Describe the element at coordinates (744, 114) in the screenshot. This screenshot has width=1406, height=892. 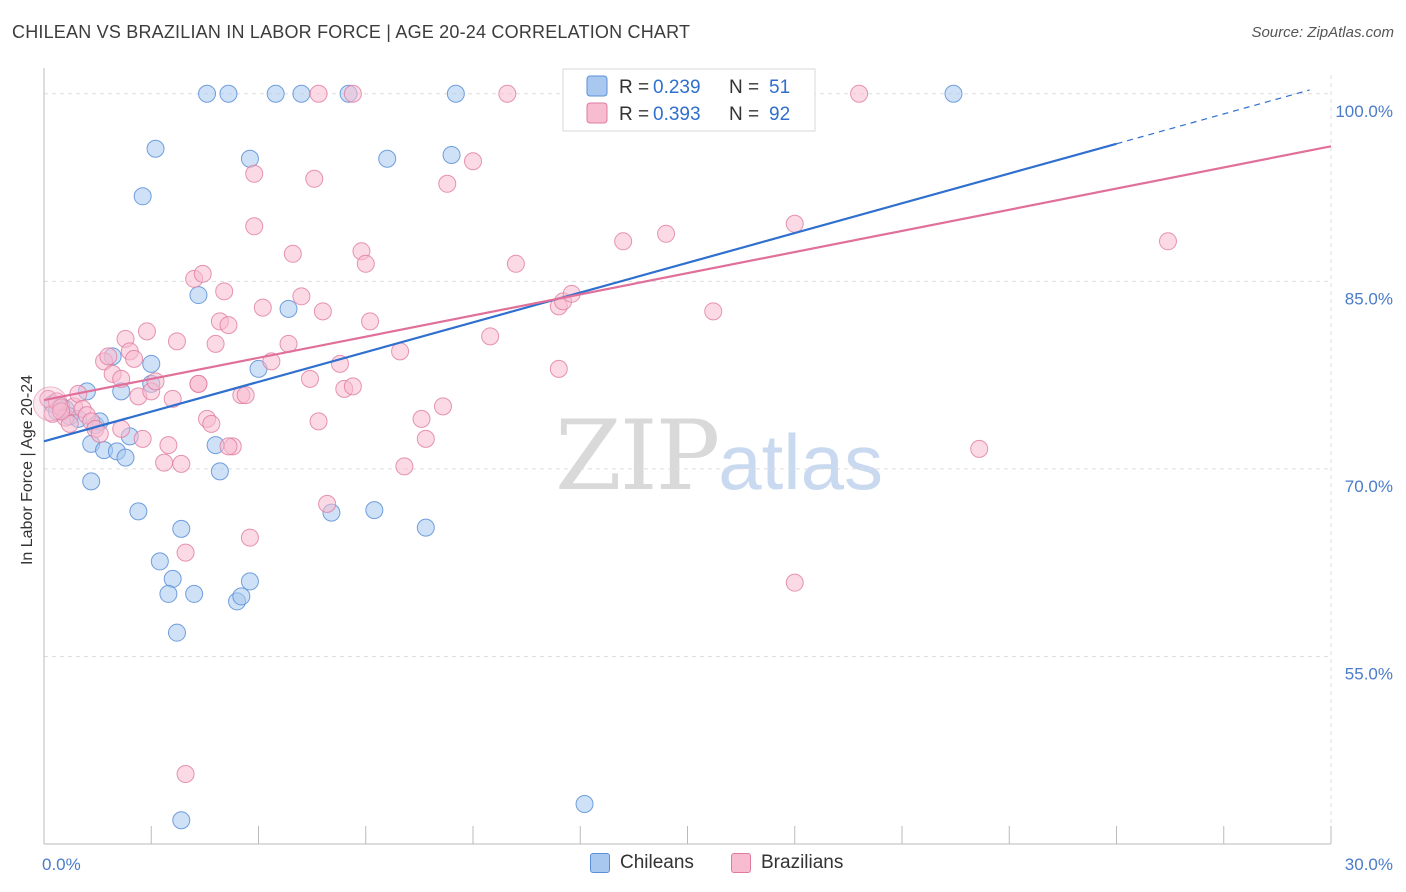
I see `legend-n-label-brazilians: N =` at that location.